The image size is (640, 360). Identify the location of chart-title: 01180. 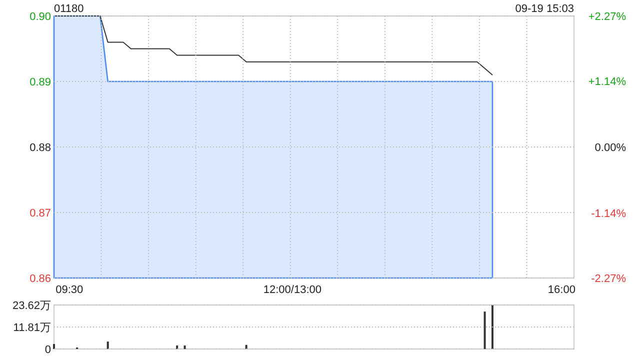
(69, 9).